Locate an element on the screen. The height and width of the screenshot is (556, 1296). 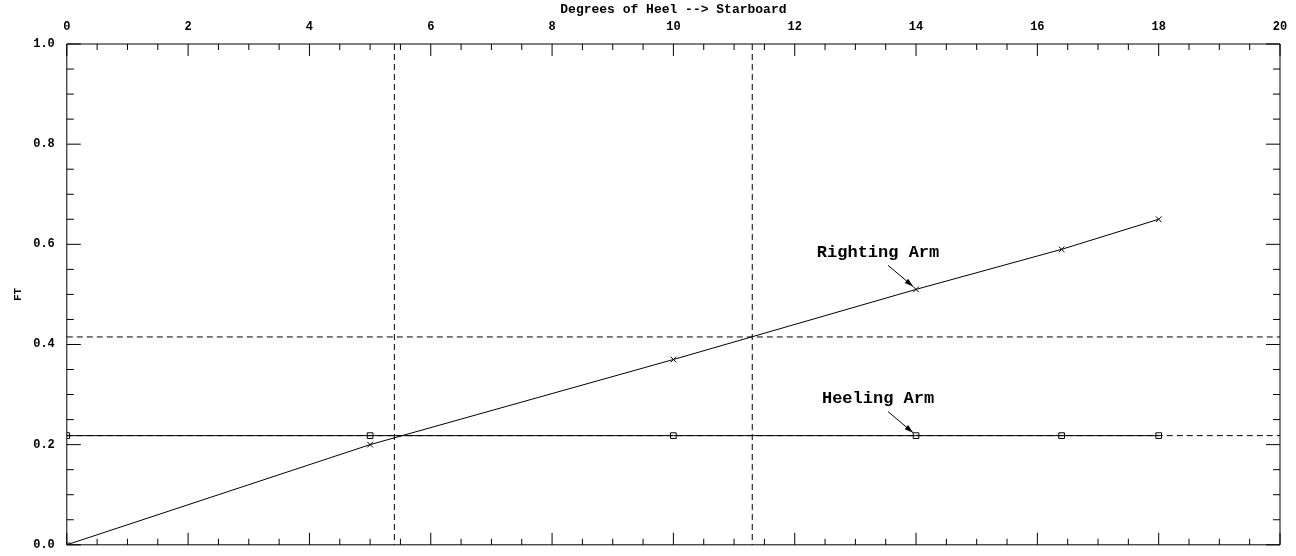
annotation: Heeling Arm is located at coordinates (878, 398).